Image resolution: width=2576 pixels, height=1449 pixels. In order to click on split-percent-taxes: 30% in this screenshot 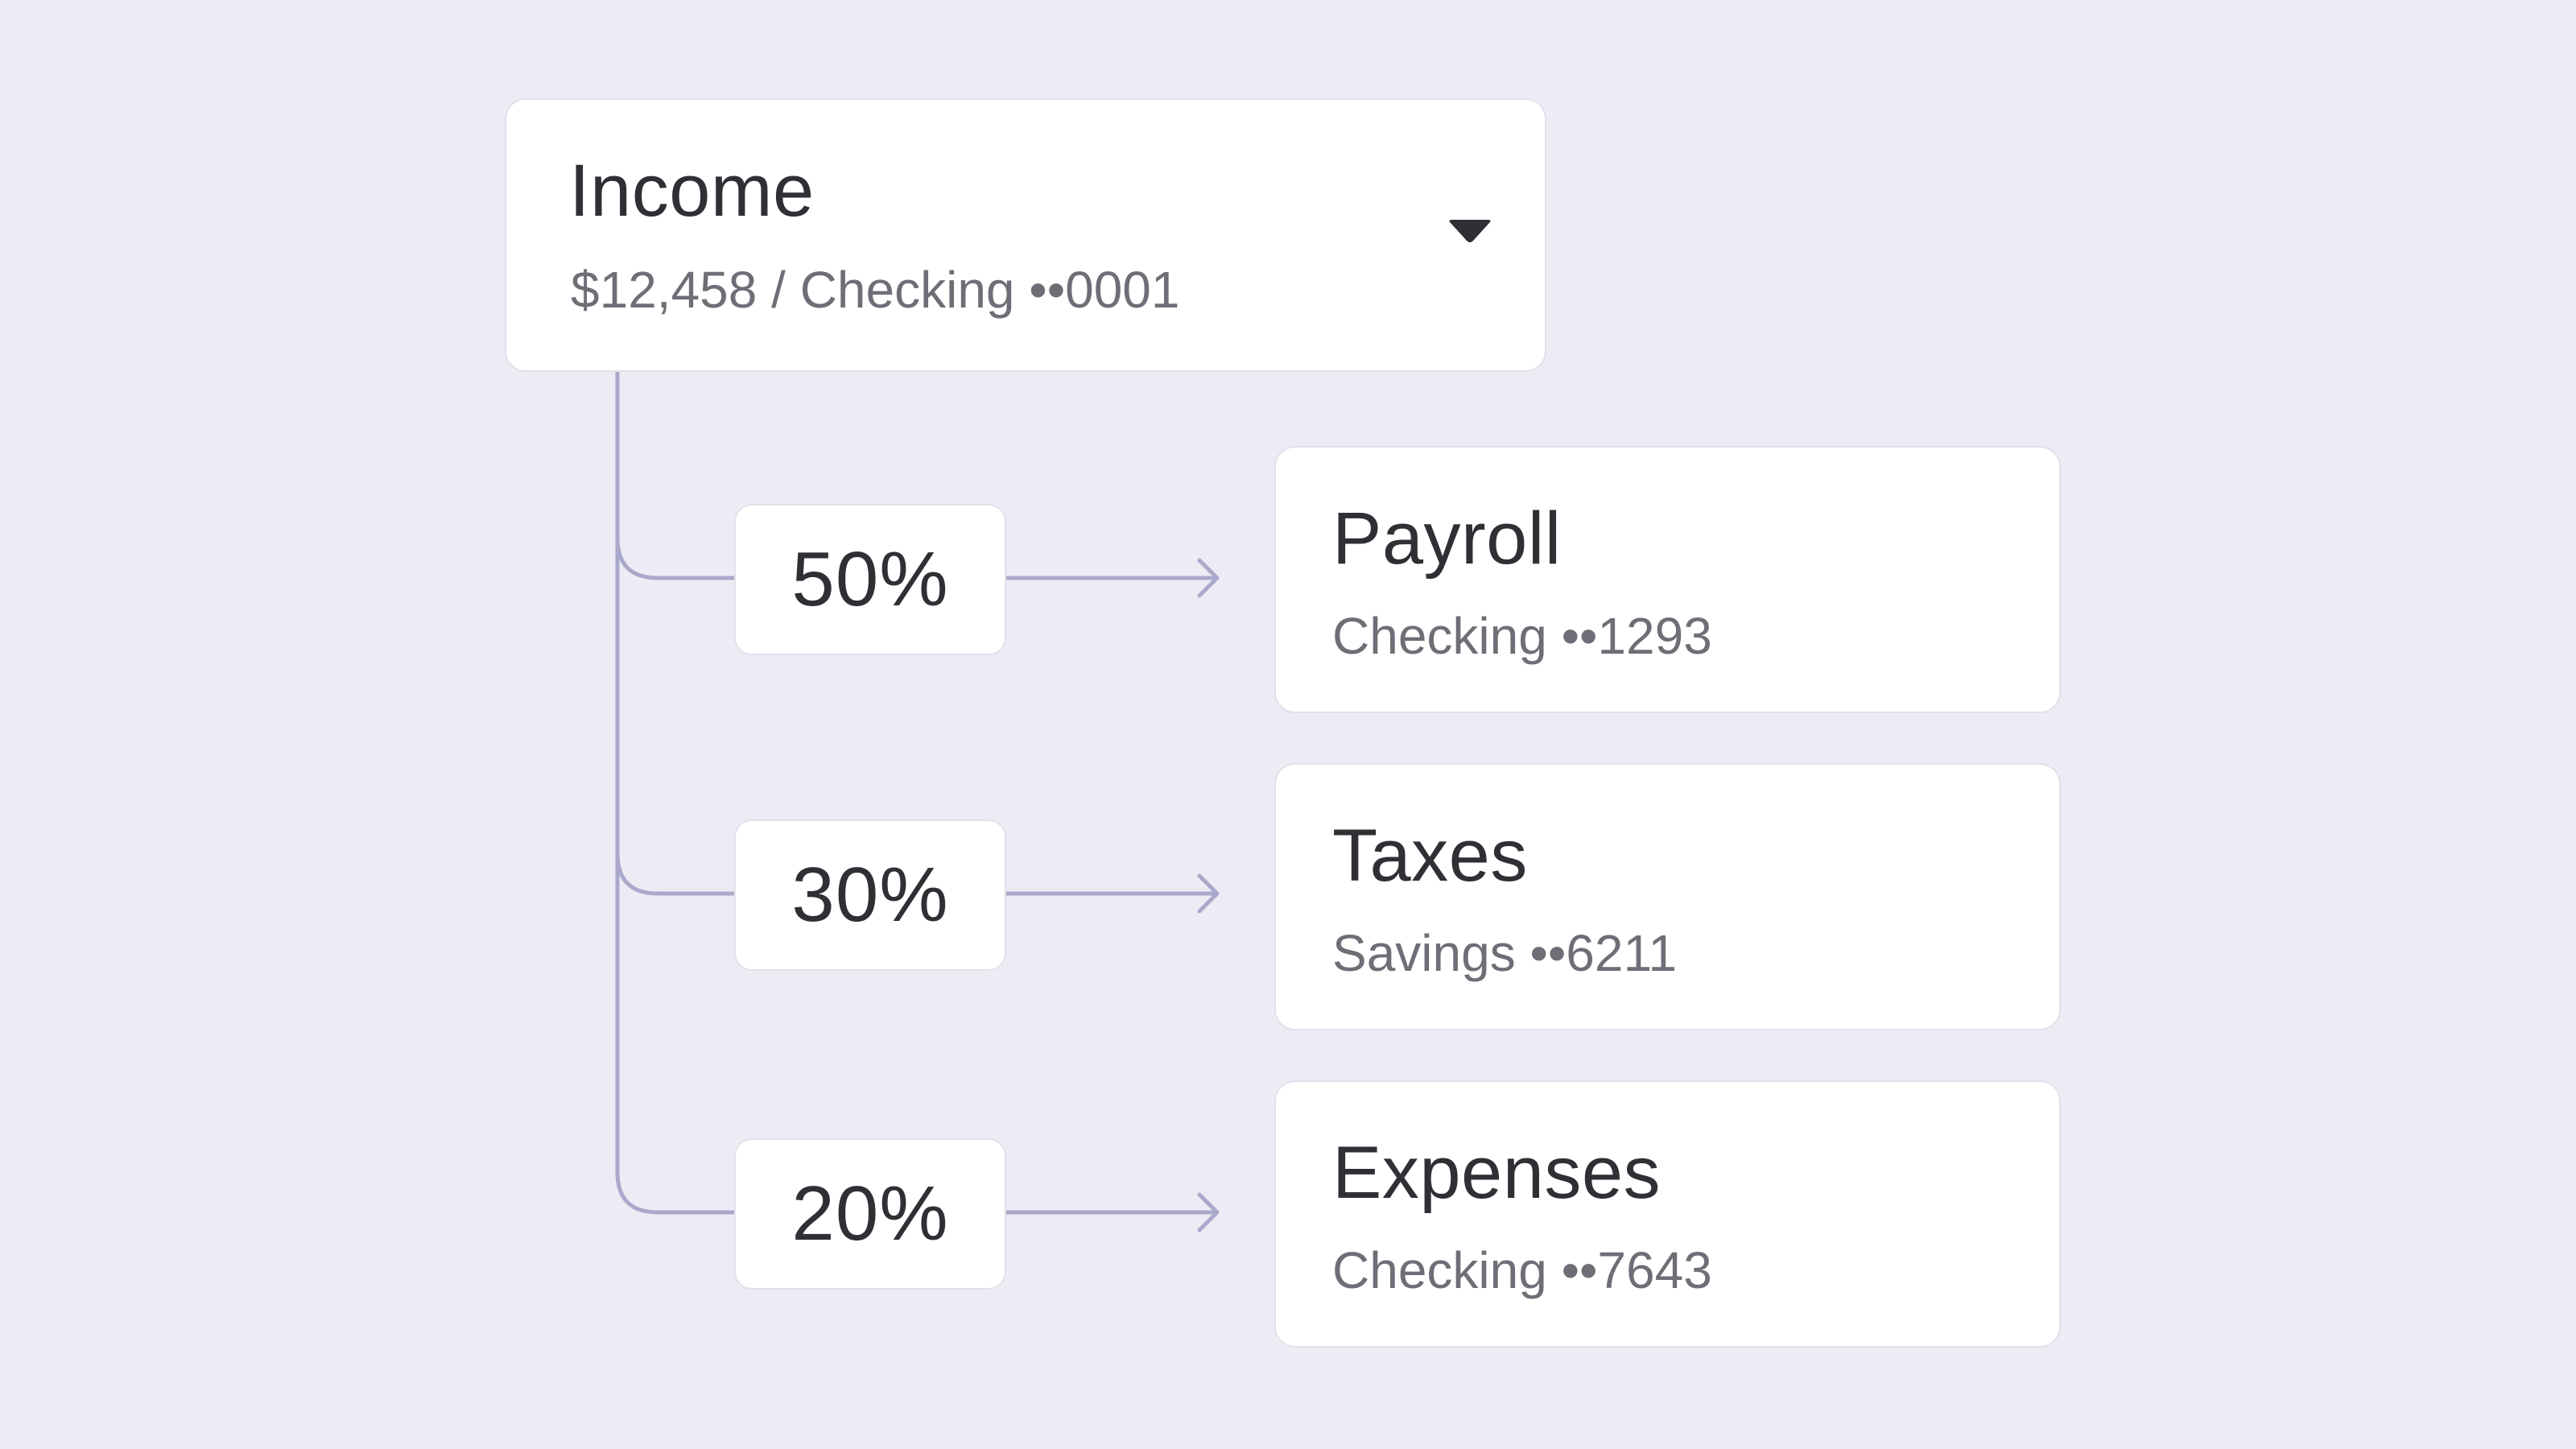, I will do `click(870, 895)`.